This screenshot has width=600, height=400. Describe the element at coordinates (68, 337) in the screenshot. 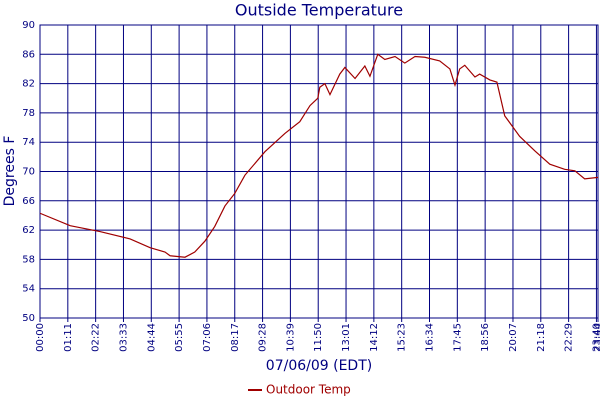

I see `x-tick-label: 01:11` at that location.